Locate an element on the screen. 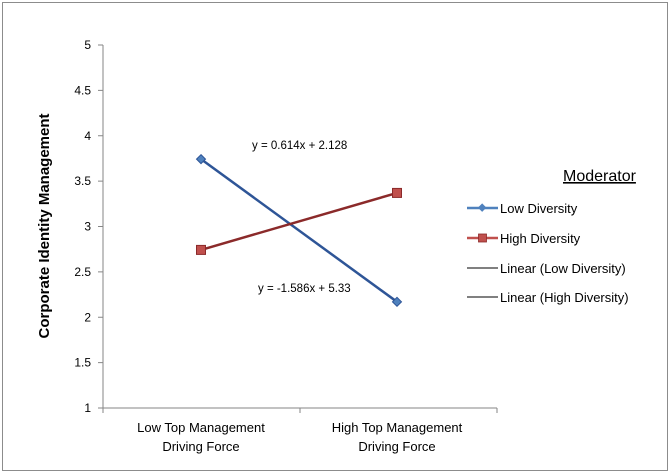 Image resolution: width=672 pixels, height=475 pixels. trendline-equation-low-diversity: y = -1.586x + 5.33 is located at coordinates (304, 289).